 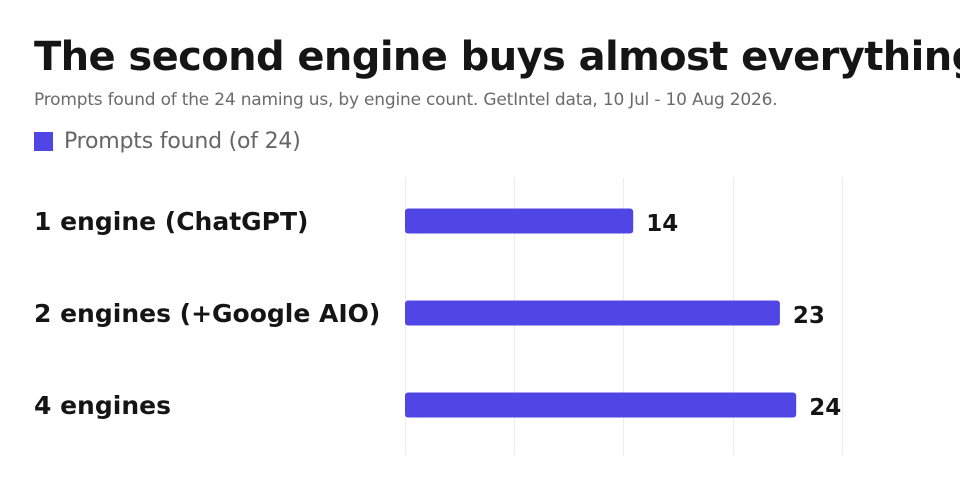 What do you see at coordinates (662, 224) in the screenshot?
I see `value-label: 14` at bounding box center [662, 224].